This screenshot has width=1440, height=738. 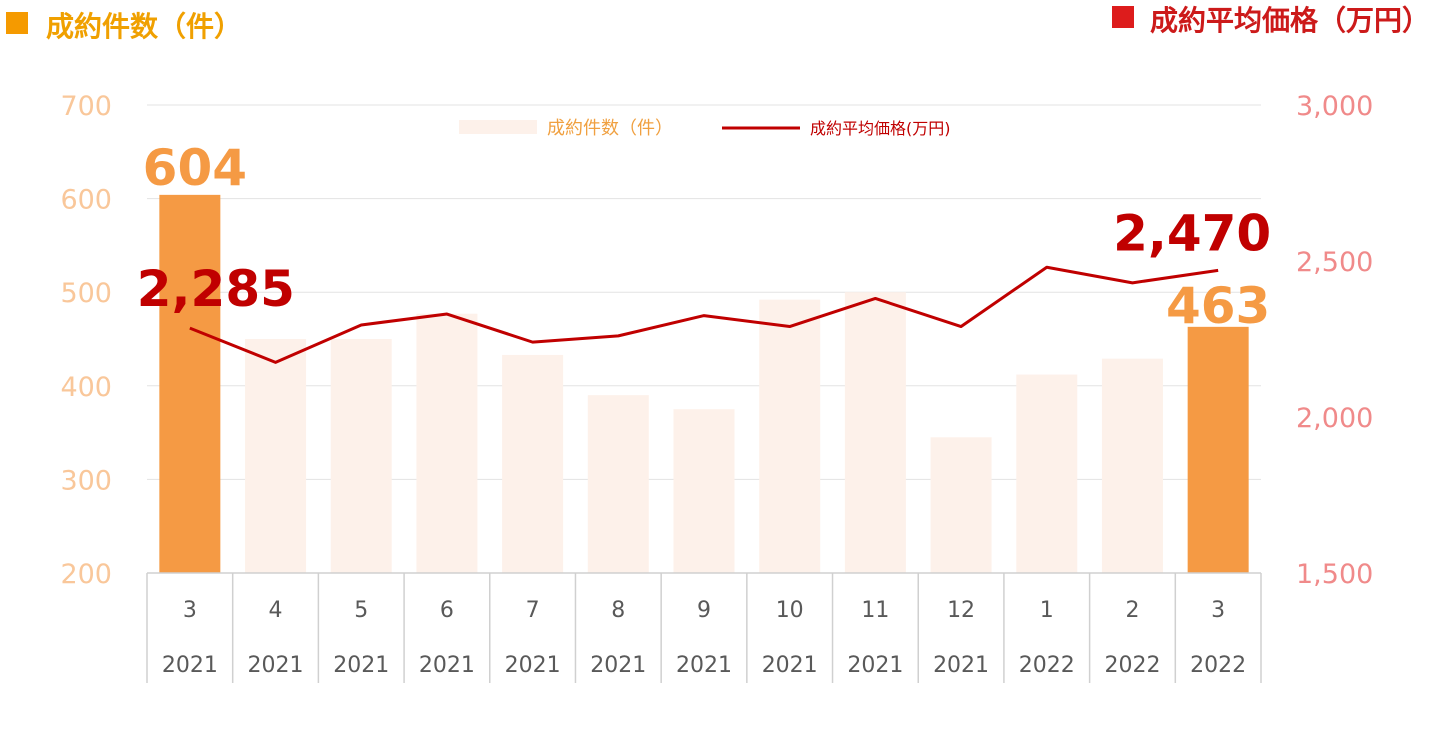 I want to click on category-month: 6, so click(x=447, y=610).